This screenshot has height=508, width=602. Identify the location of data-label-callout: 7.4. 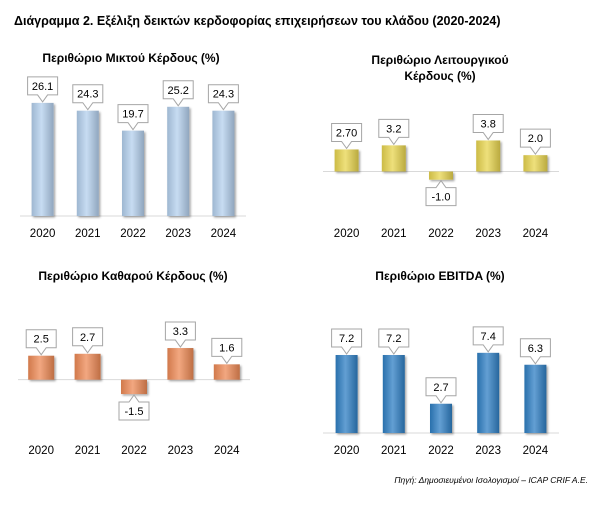
(488, 339).